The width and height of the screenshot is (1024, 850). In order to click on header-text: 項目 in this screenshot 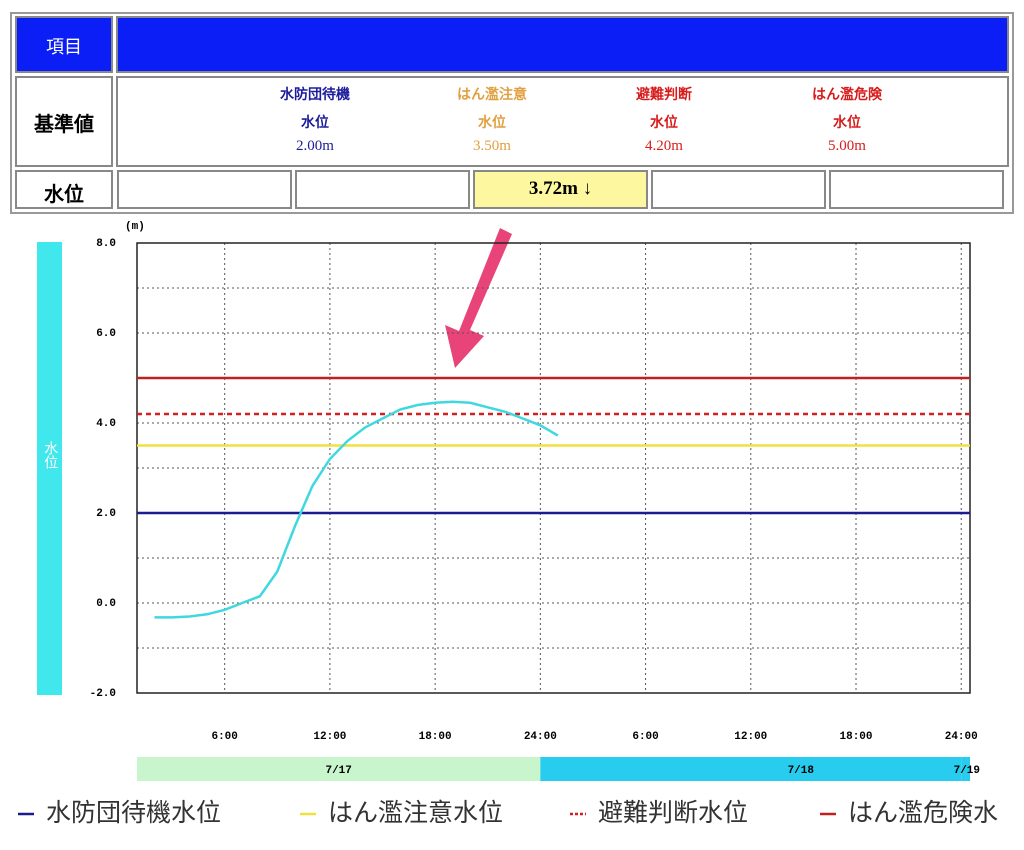, I will do `click(64, 47)`.